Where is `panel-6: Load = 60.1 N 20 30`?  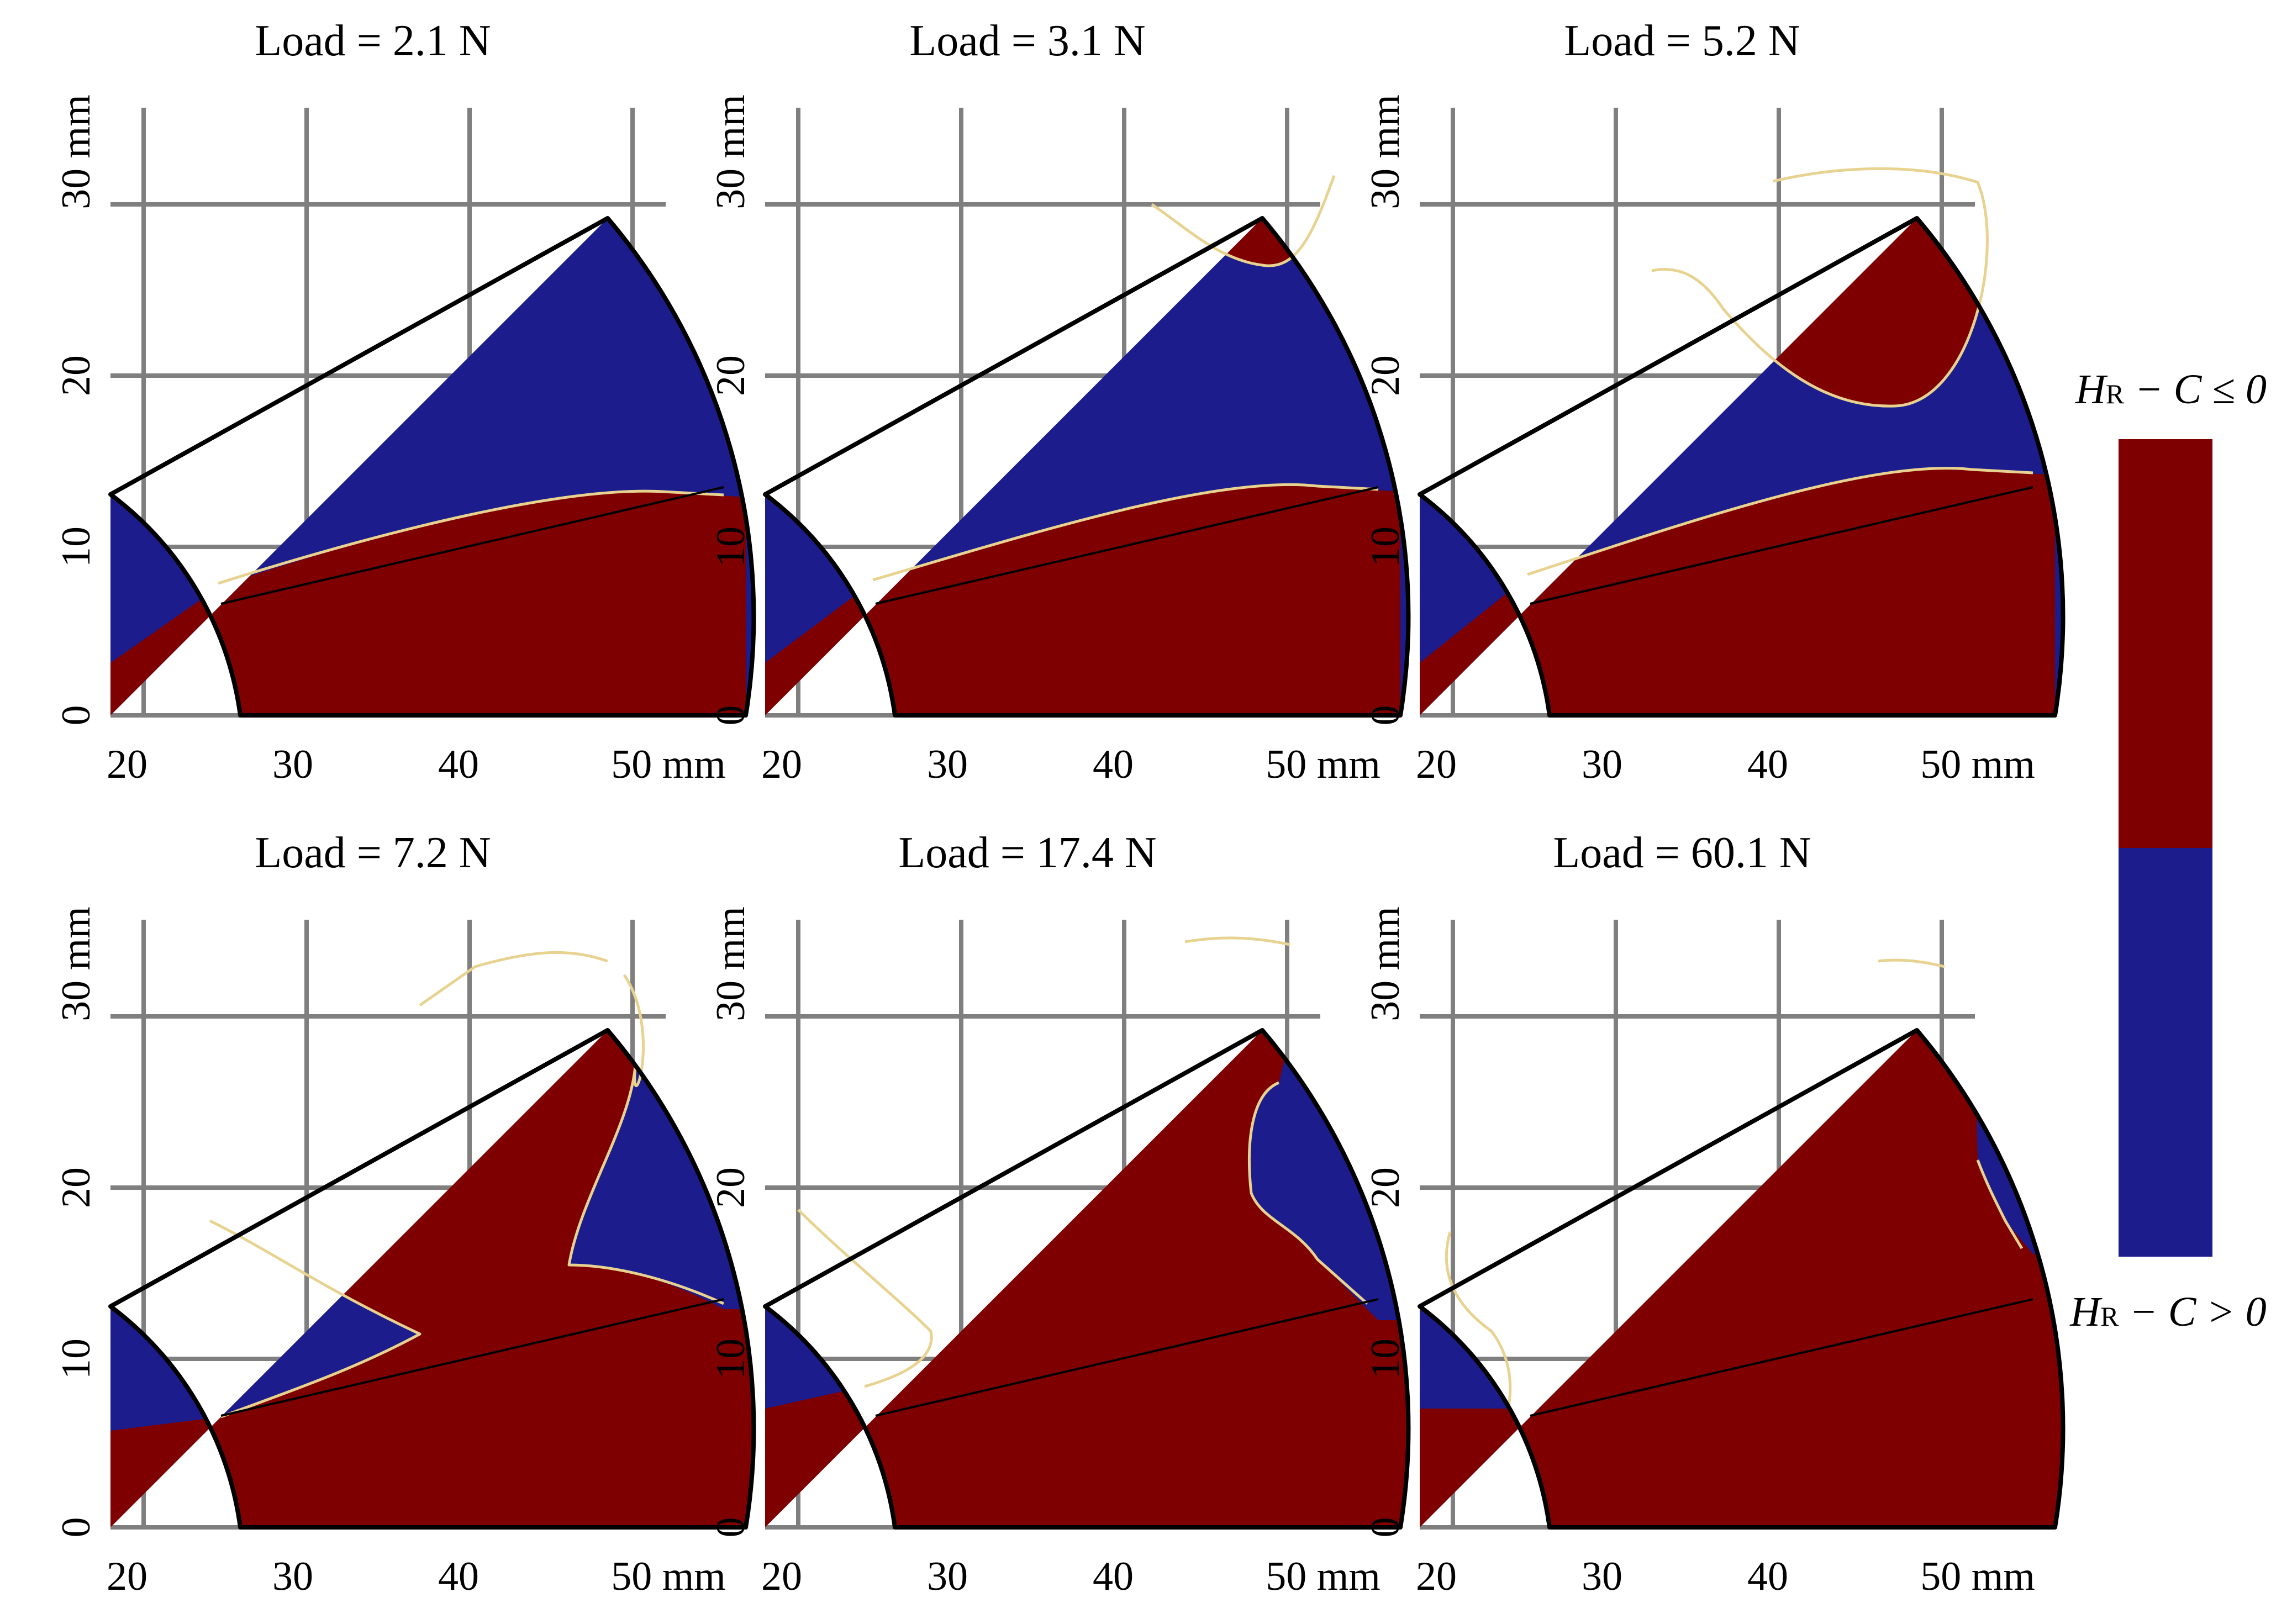 panel-6: Load = 60.1 N 20 30 is located at coordinates (1715, 1214).